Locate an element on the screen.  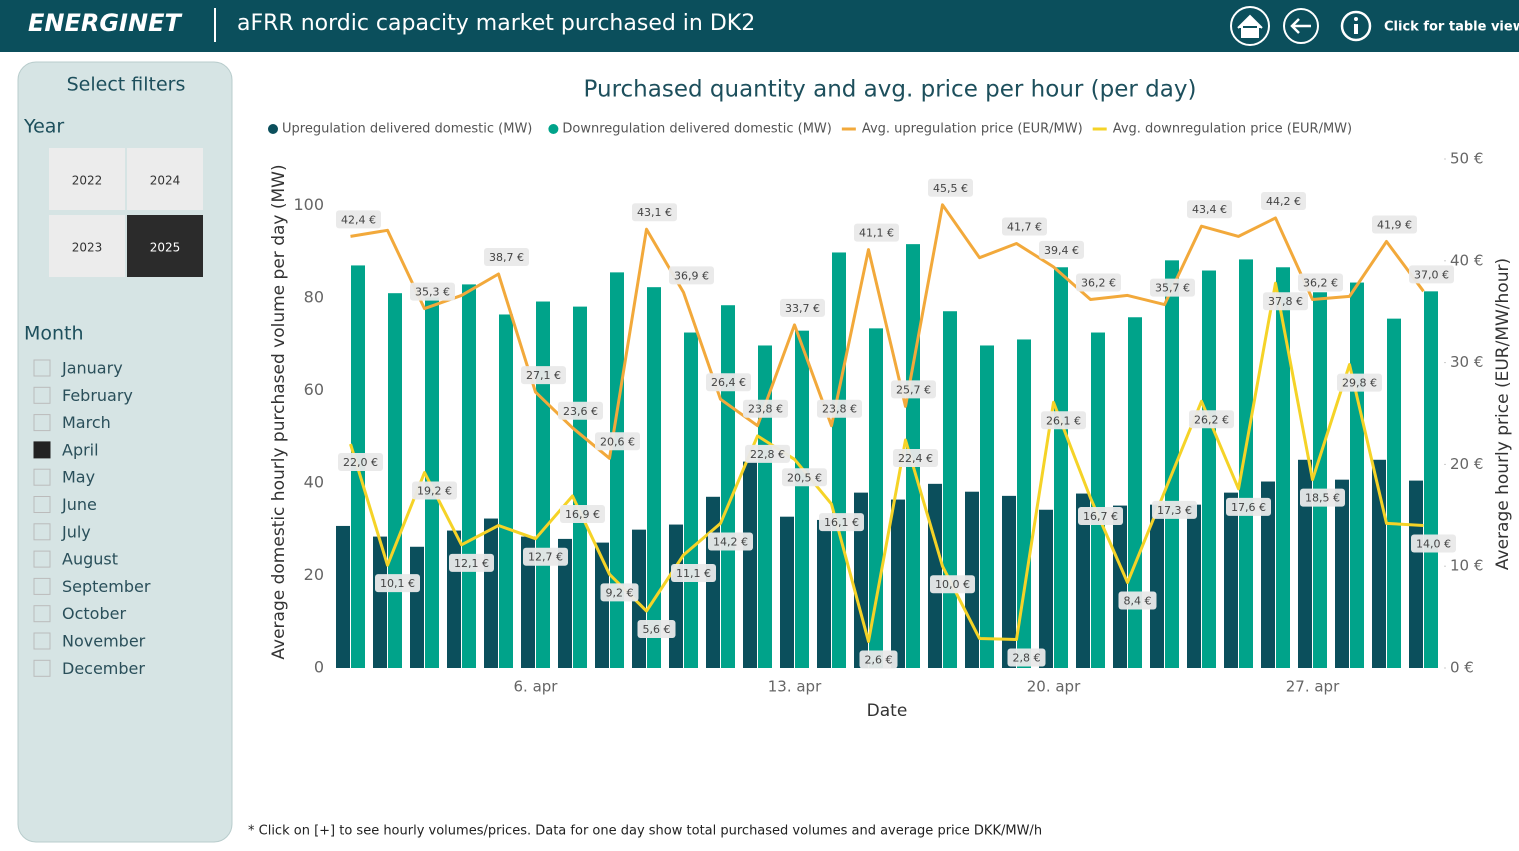
info-button is located at coordinates (1356, 26).